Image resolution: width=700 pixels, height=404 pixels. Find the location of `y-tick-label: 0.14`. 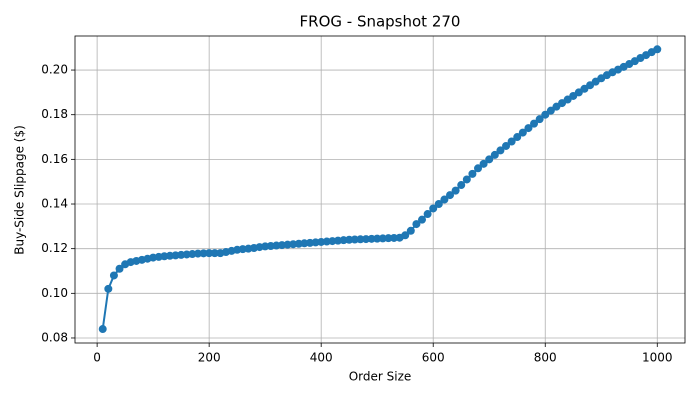

y-tick-label: 0.14 is located at coordinates (54, 204).